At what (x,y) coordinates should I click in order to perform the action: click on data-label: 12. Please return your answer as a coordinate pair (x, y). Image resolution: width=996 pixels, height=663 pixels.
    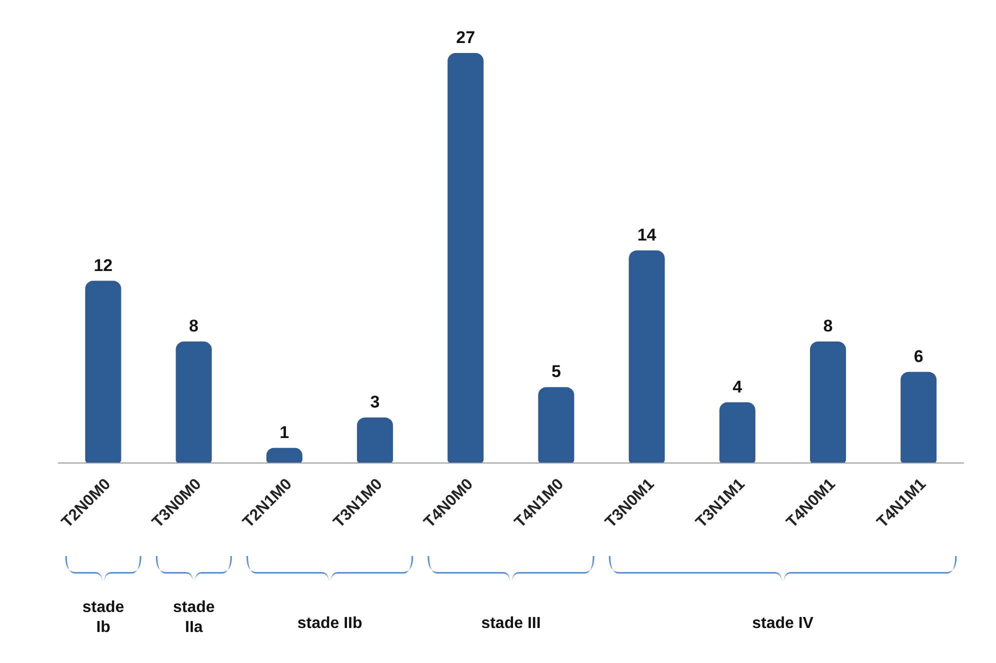
    Looking at the image, I should click on (103, 265).